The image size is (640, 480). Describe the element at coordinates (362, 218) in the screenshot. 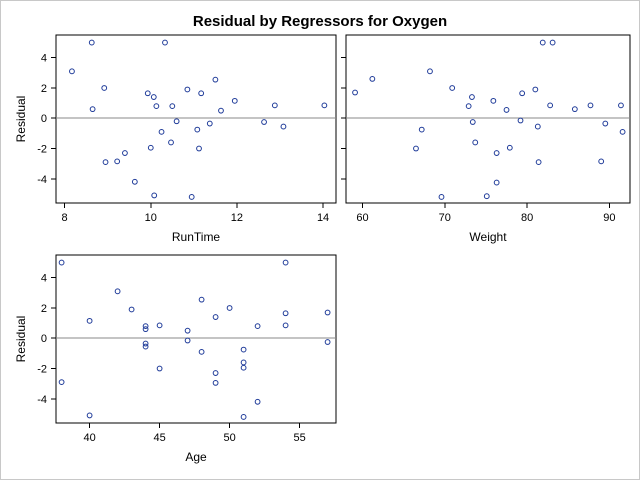

I see `x-tick-label: 60` at that location.